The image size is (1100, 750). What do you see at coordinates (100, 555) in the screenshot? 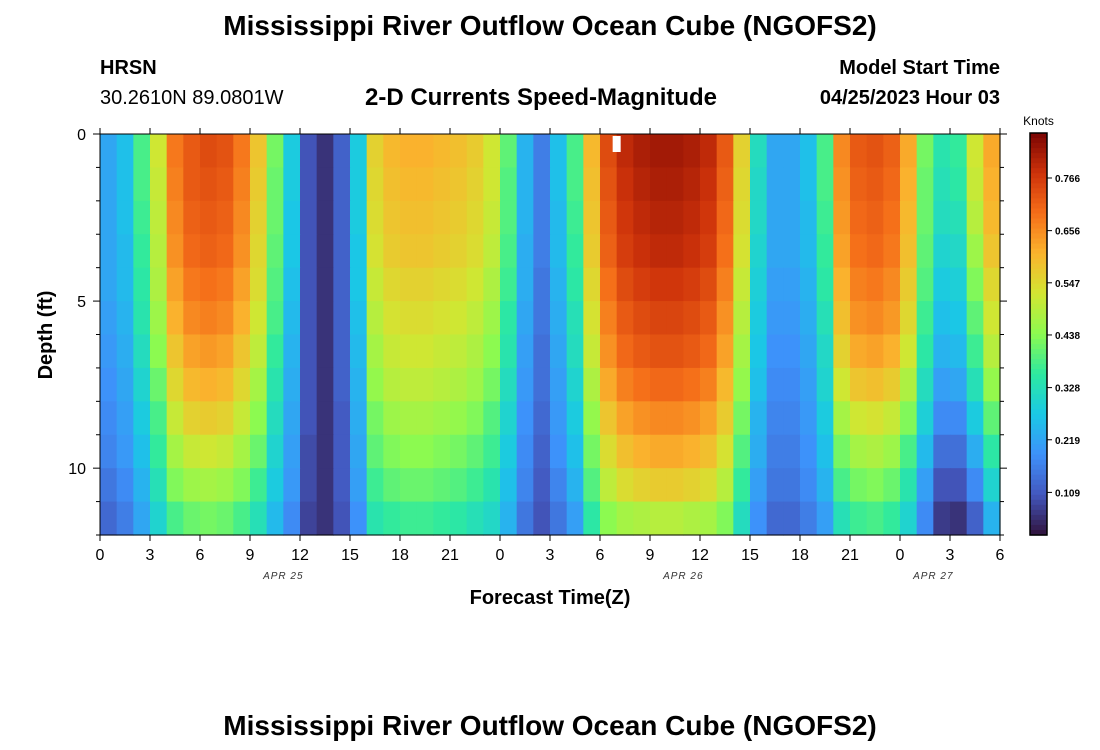
I see `x-tick-label: 0` at bounding box center [100, 555].